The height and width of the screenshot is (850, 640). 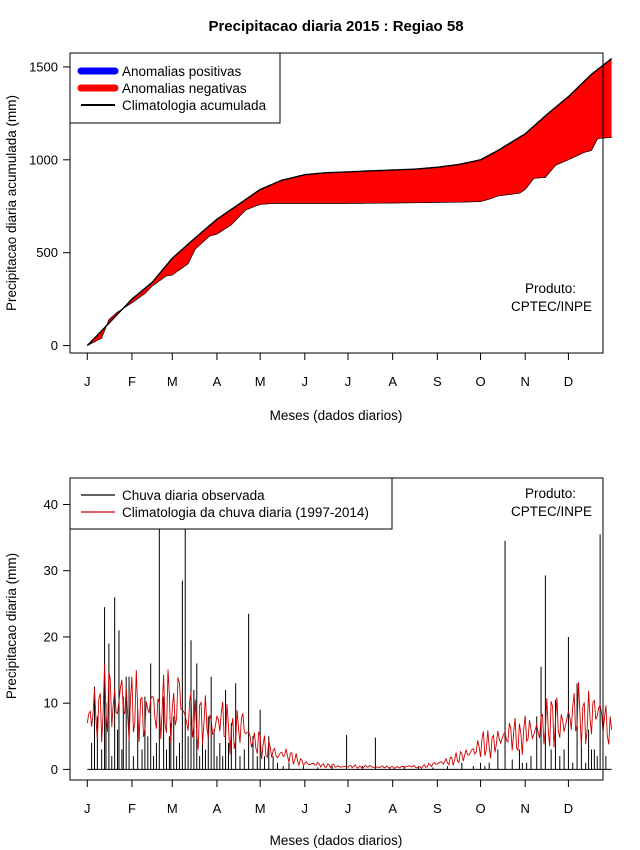 What do you see at coordinates (305, 808) in the screenshot?
I see `panel-daily-xtick-label-5: J` at bounding box center [305, 808].